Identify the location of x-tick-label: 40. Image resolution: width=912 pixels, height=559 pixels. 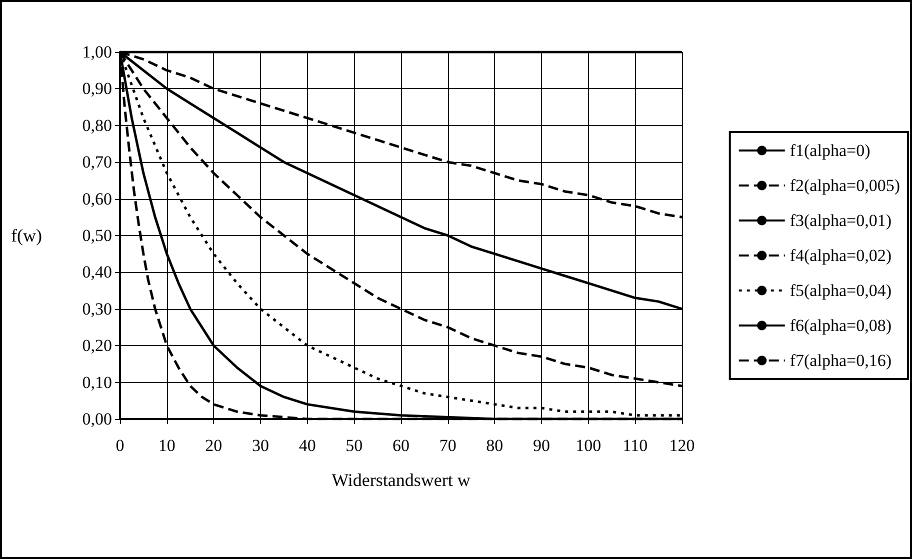
(307, 445).